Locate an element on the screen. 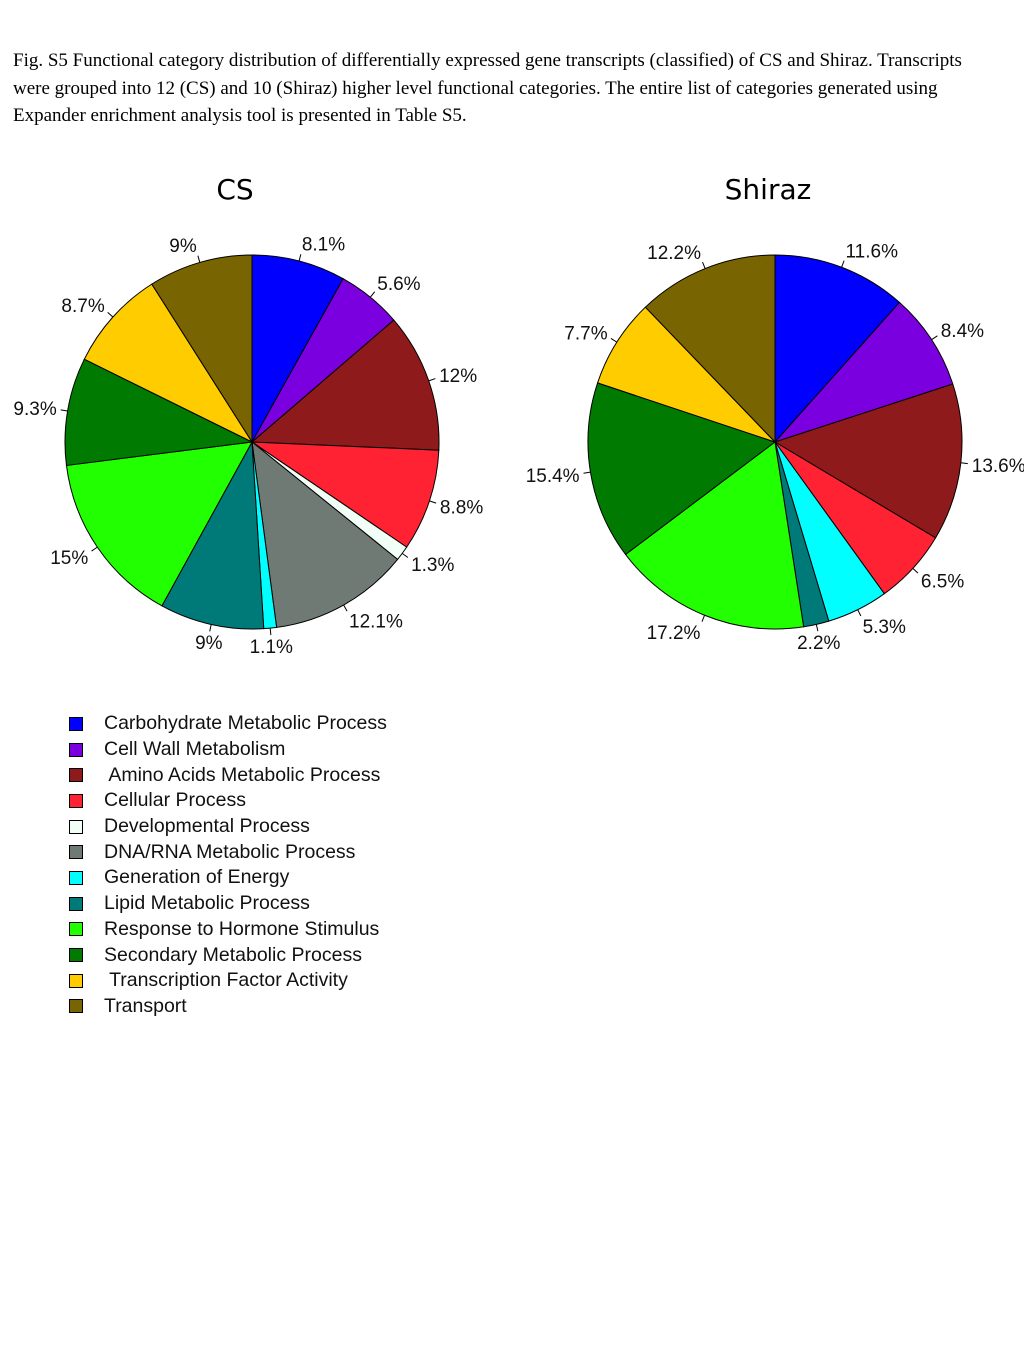  legend-label: Generation of Energy is located at coordinates (197, 877).